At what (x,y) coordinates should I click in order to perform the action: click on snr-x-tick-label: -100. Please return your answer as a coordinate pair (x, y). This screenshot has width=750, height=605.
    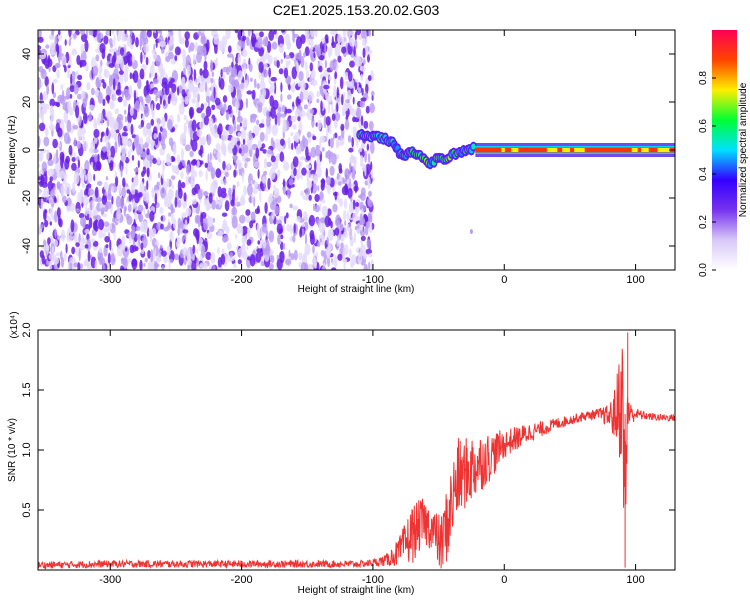
    Looking at the image, I should click on (373, 580).